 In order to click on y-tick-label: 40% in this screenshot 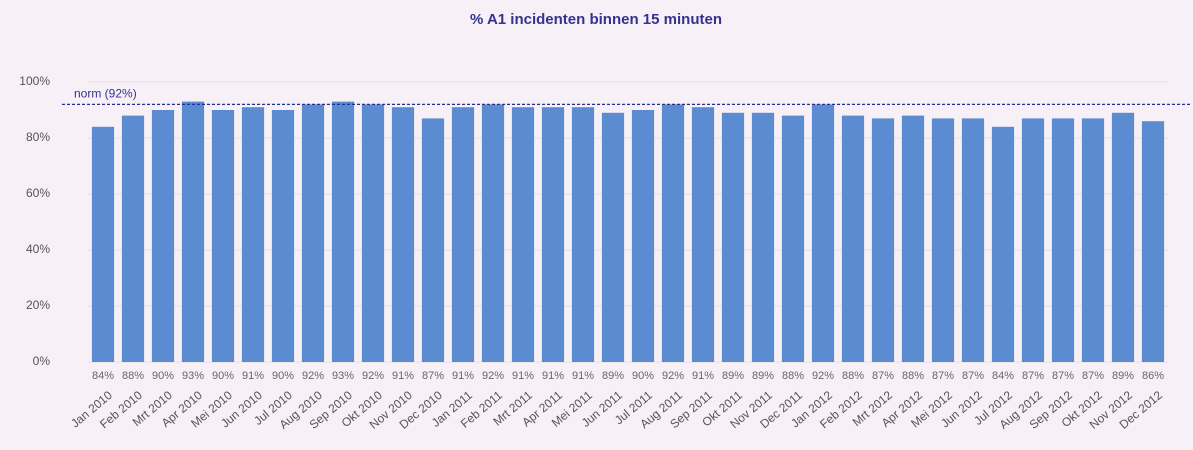, I will do `click(38, 249)`.